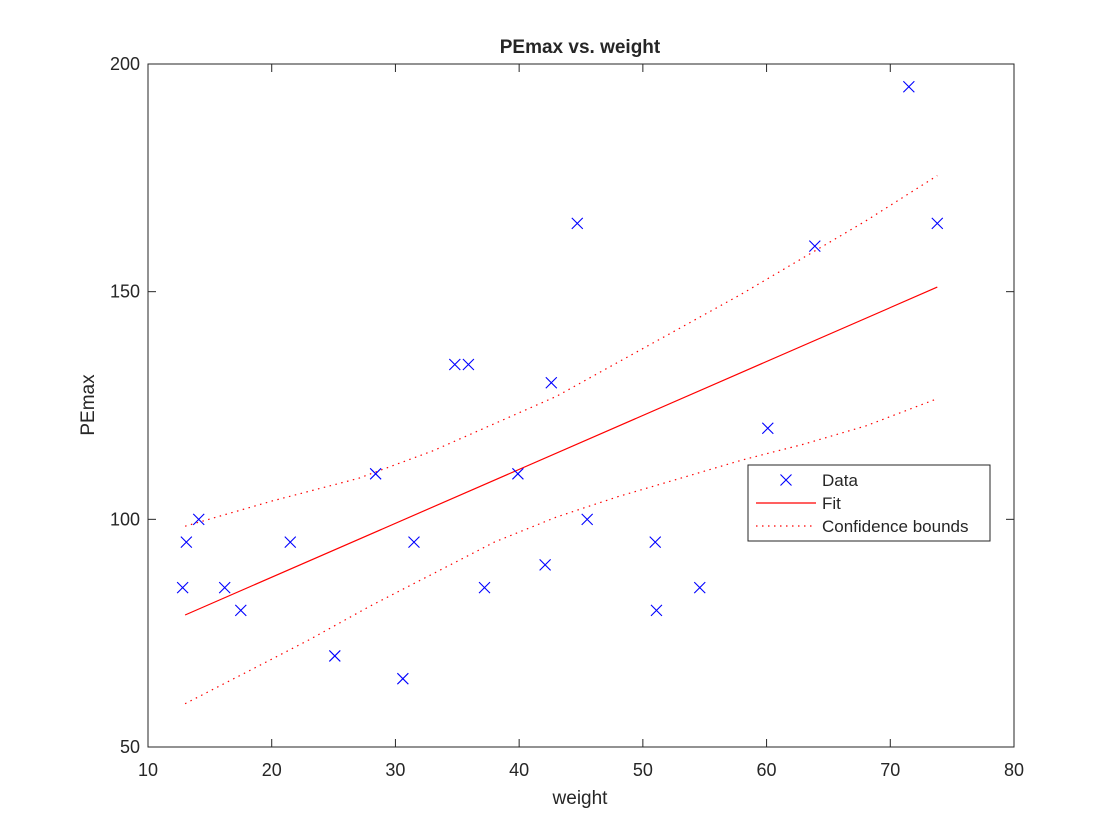  Describe the element at coordinates (580, 798) in the screenshot. I see `x-axis-label: weight` at that location.